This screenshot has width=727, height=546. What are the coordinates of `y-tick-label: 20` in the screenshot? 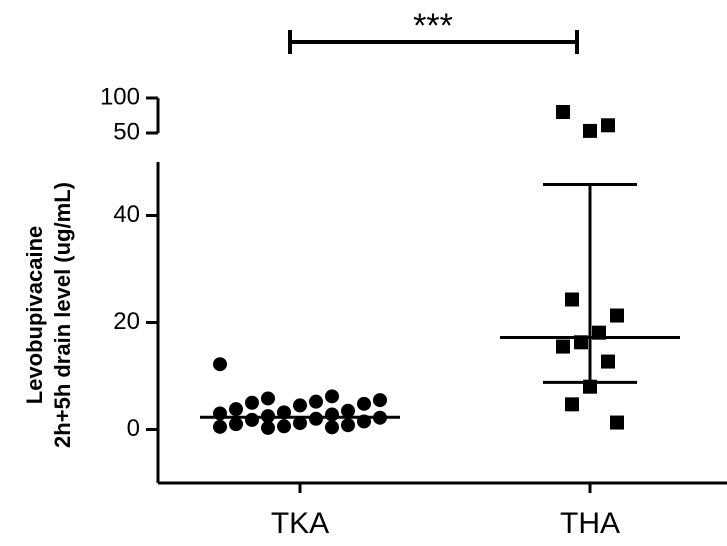 It's located at (126, 321).